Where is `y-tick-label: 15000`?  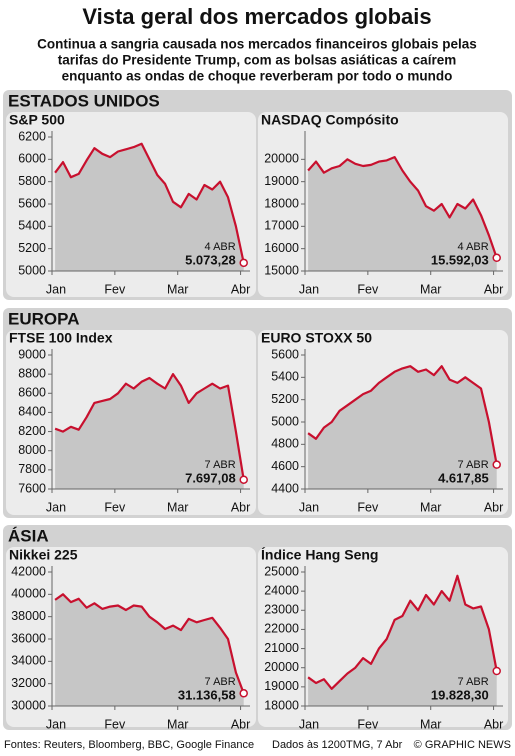 y-tick-label: 15000 is located at coordinates (281, 270).